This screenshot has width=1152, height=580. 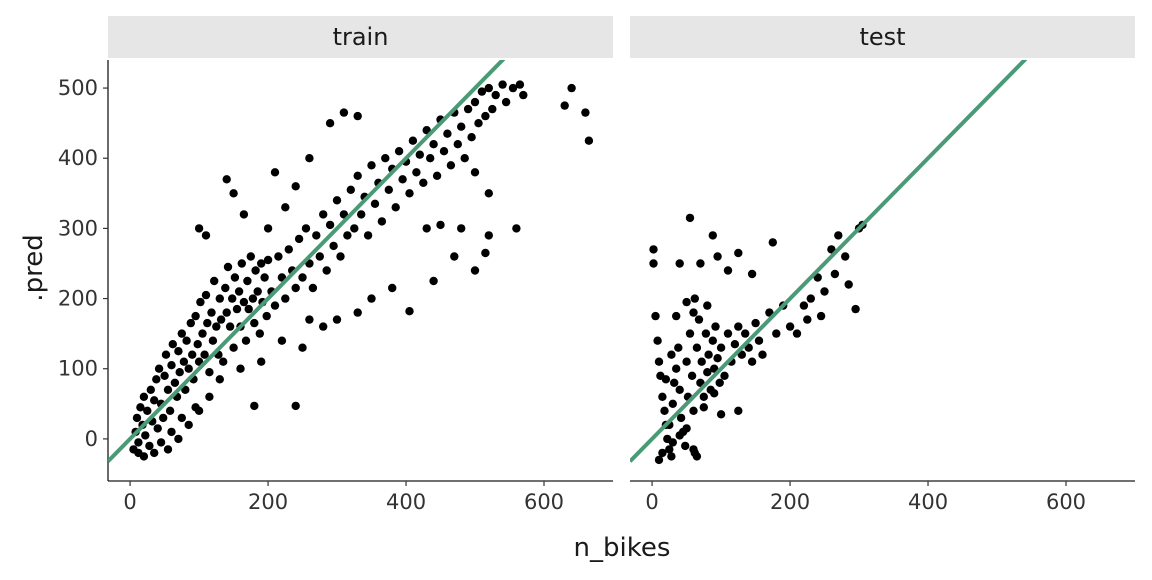 What do you see at coordinates (78, 88) in the screenshot?
I see `y-tick-label: 500` at bounding box center [78, 88].